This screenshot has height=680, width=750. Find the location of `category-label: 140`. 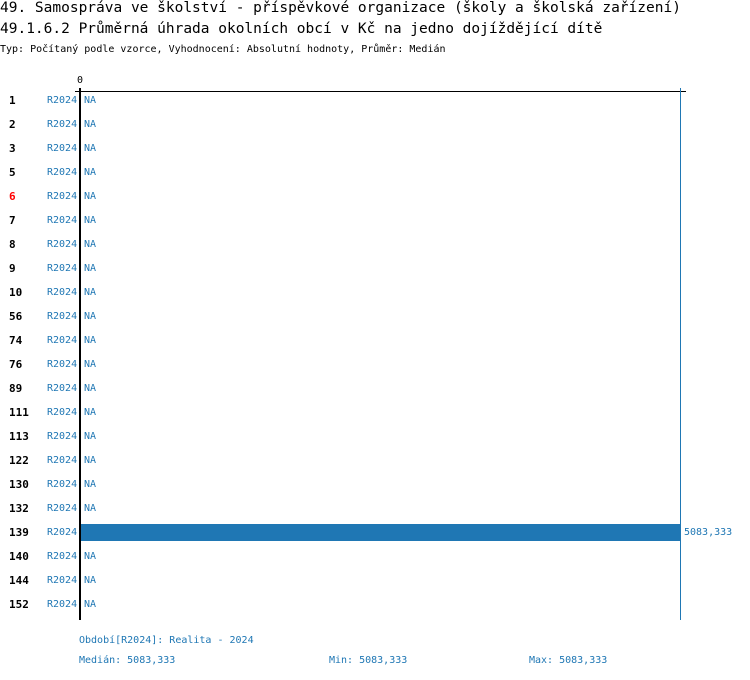

category-label: 140 is located at coordinates (19, 556).